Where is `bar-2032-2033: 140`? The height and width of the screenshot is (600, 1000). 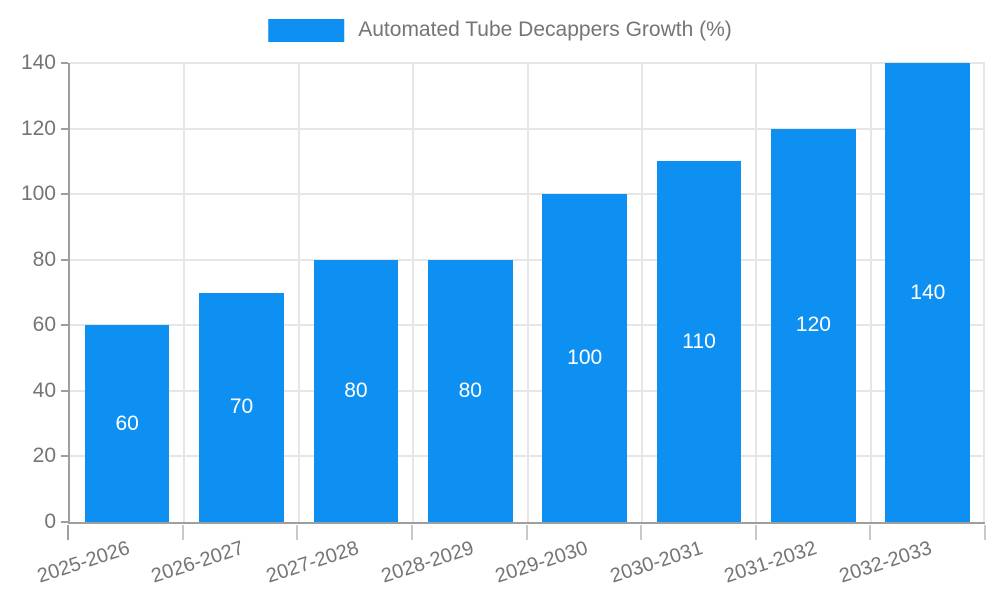
bar-2032-2033: 140 is located at coordinates (928, 292).